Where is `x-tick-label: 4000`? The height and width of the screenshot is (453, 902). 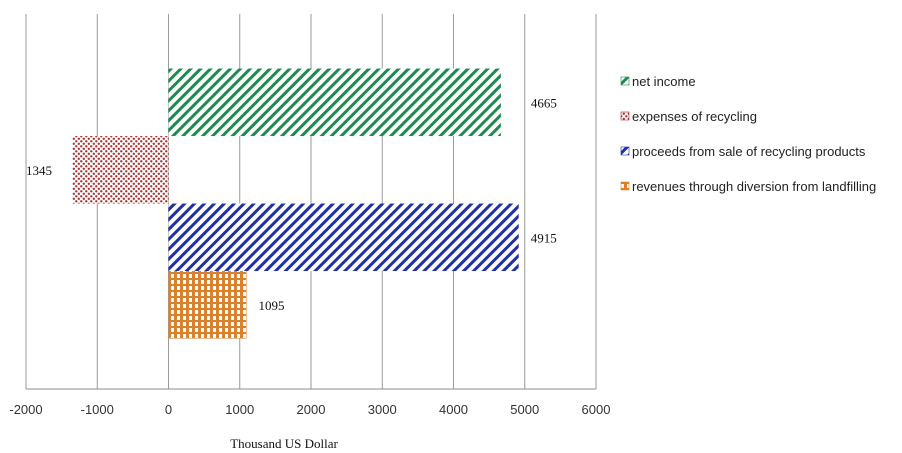 x-tick-label: 4000 is located at coordinates (453, 409).